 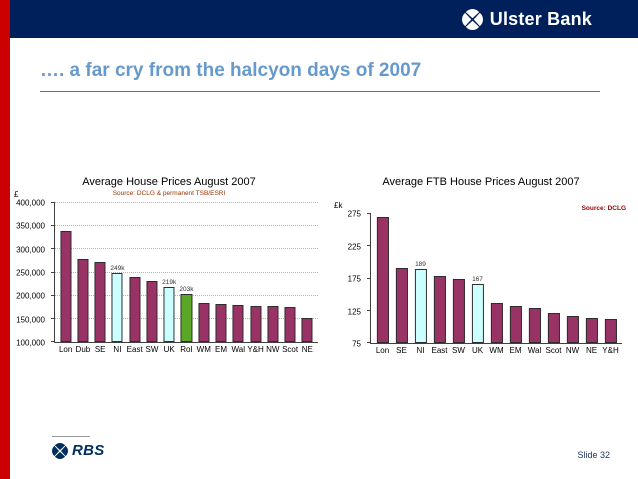 What do you see at coordinates (134, 349) in the screenshot?
I see `x-axis-label: East` at bounding box center [134, 349].